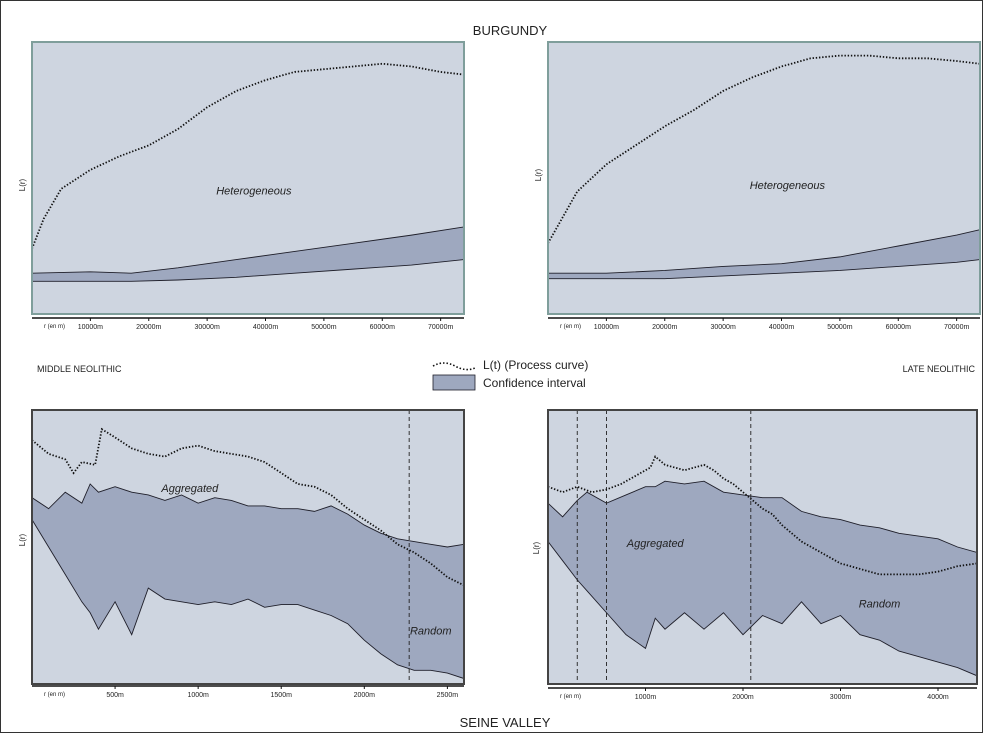  Describe the element at coordinates (510, 30) in the screenshot. I see `region-title-top: BURGUNDY` at that location.